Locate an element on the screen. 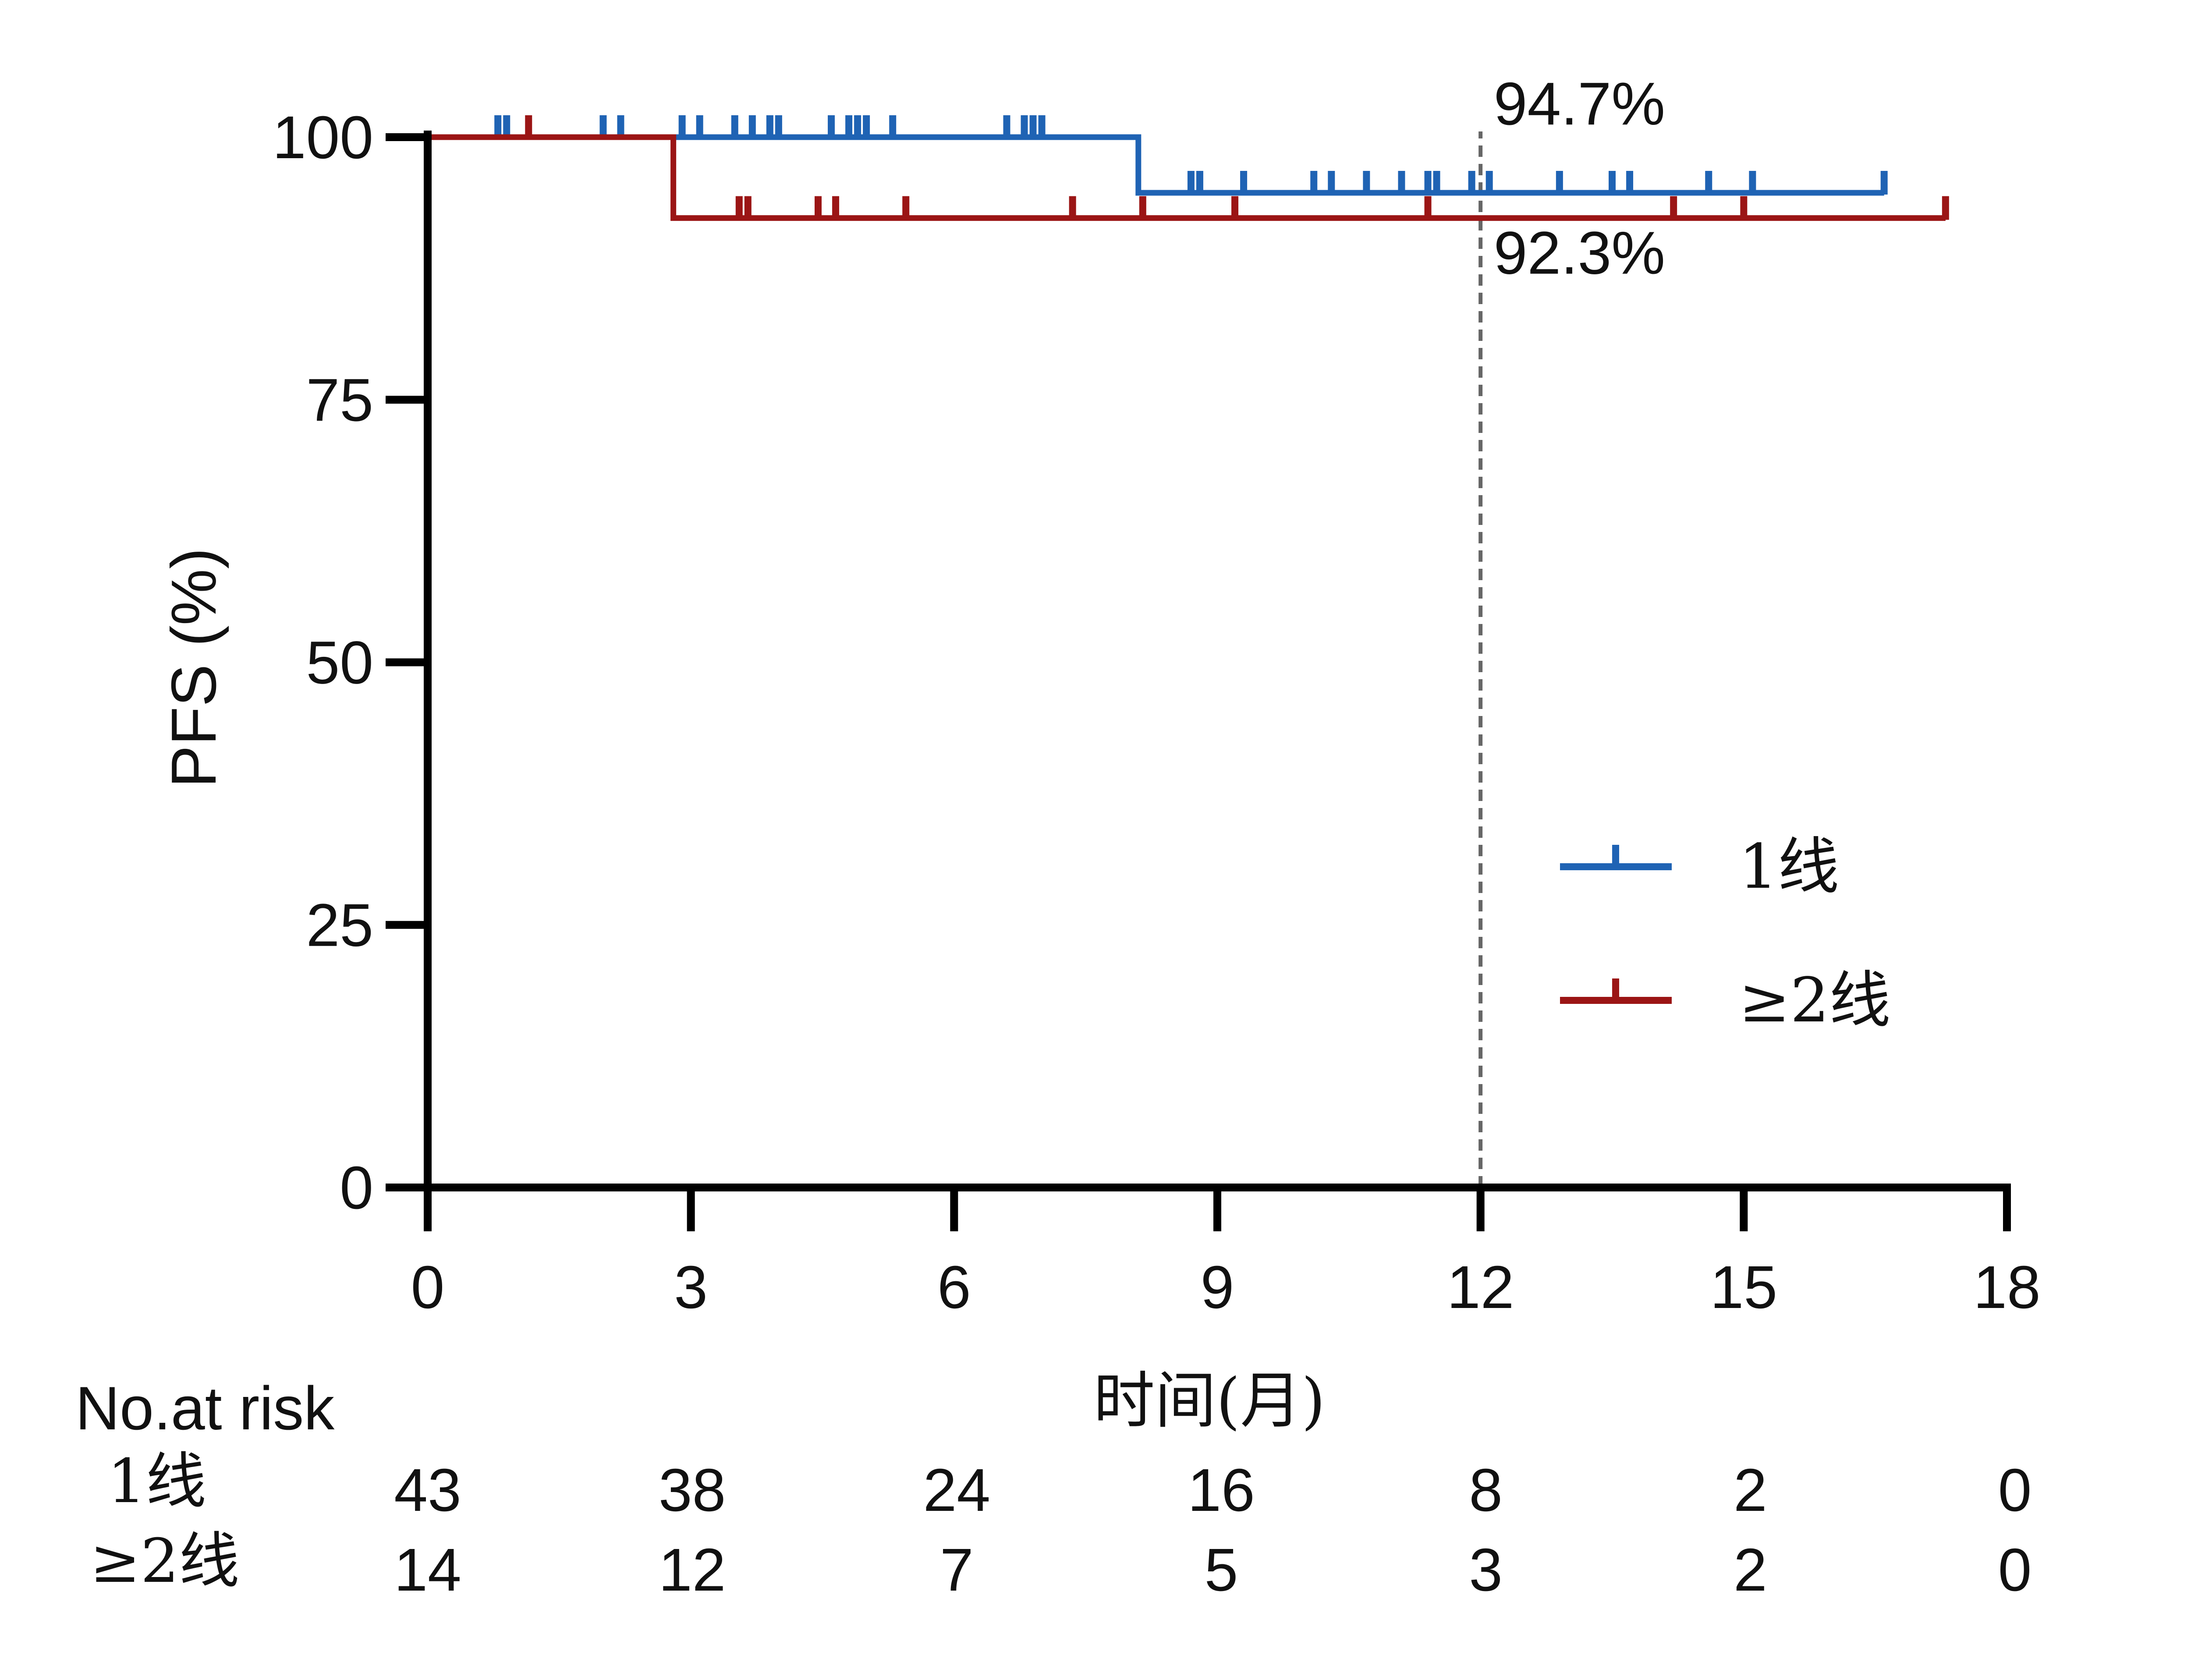  risk-value: 43 is located at coordinates (427, 1490).